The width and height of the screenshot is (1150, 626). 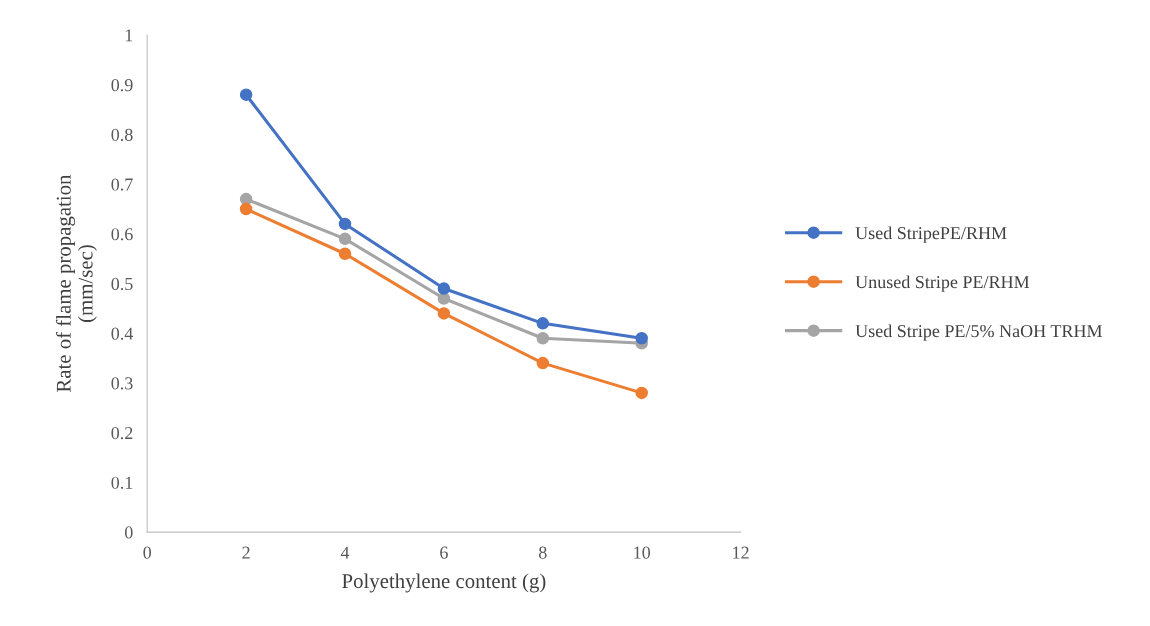 I want to click on y-tick-label: 0.2, so click(x=122, y=433).